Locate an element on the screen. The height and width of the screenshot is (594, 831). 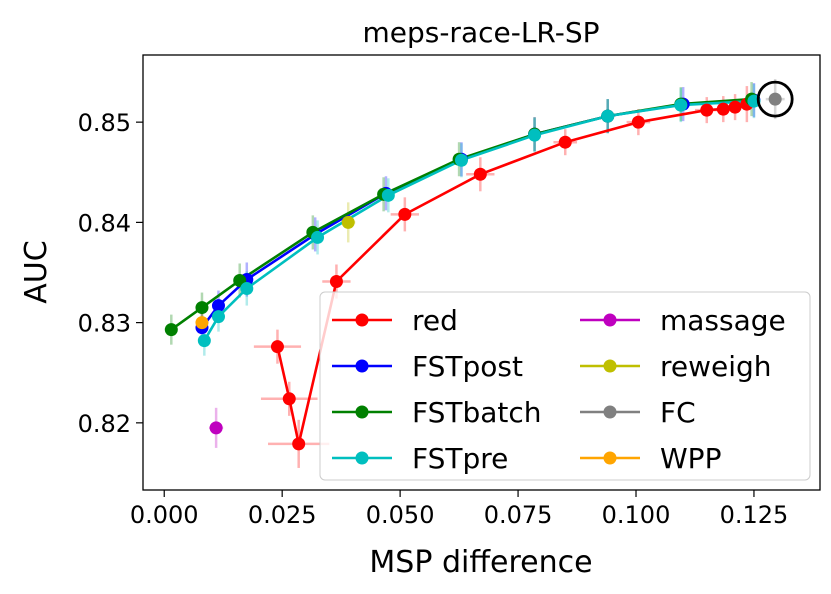
chart-title: meps-race-LR-SP is located at coordinates (480, 32).